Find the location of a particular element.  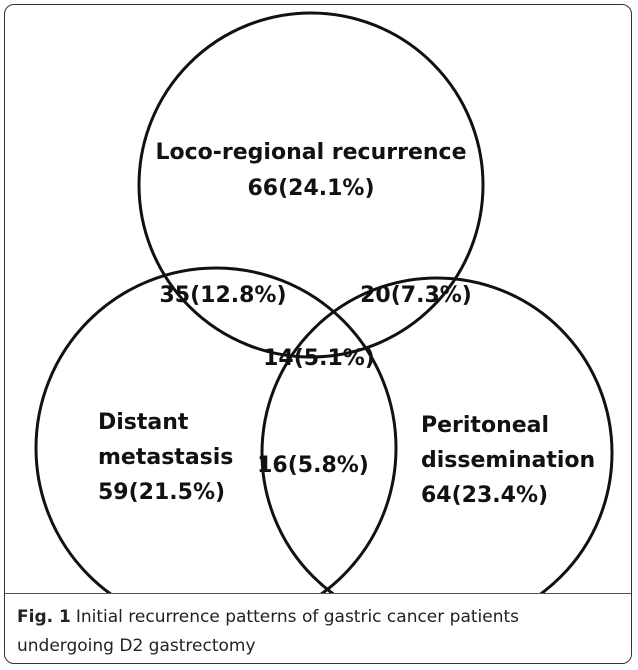

region-label: Peritoneal is located at coordinates (485, 425).